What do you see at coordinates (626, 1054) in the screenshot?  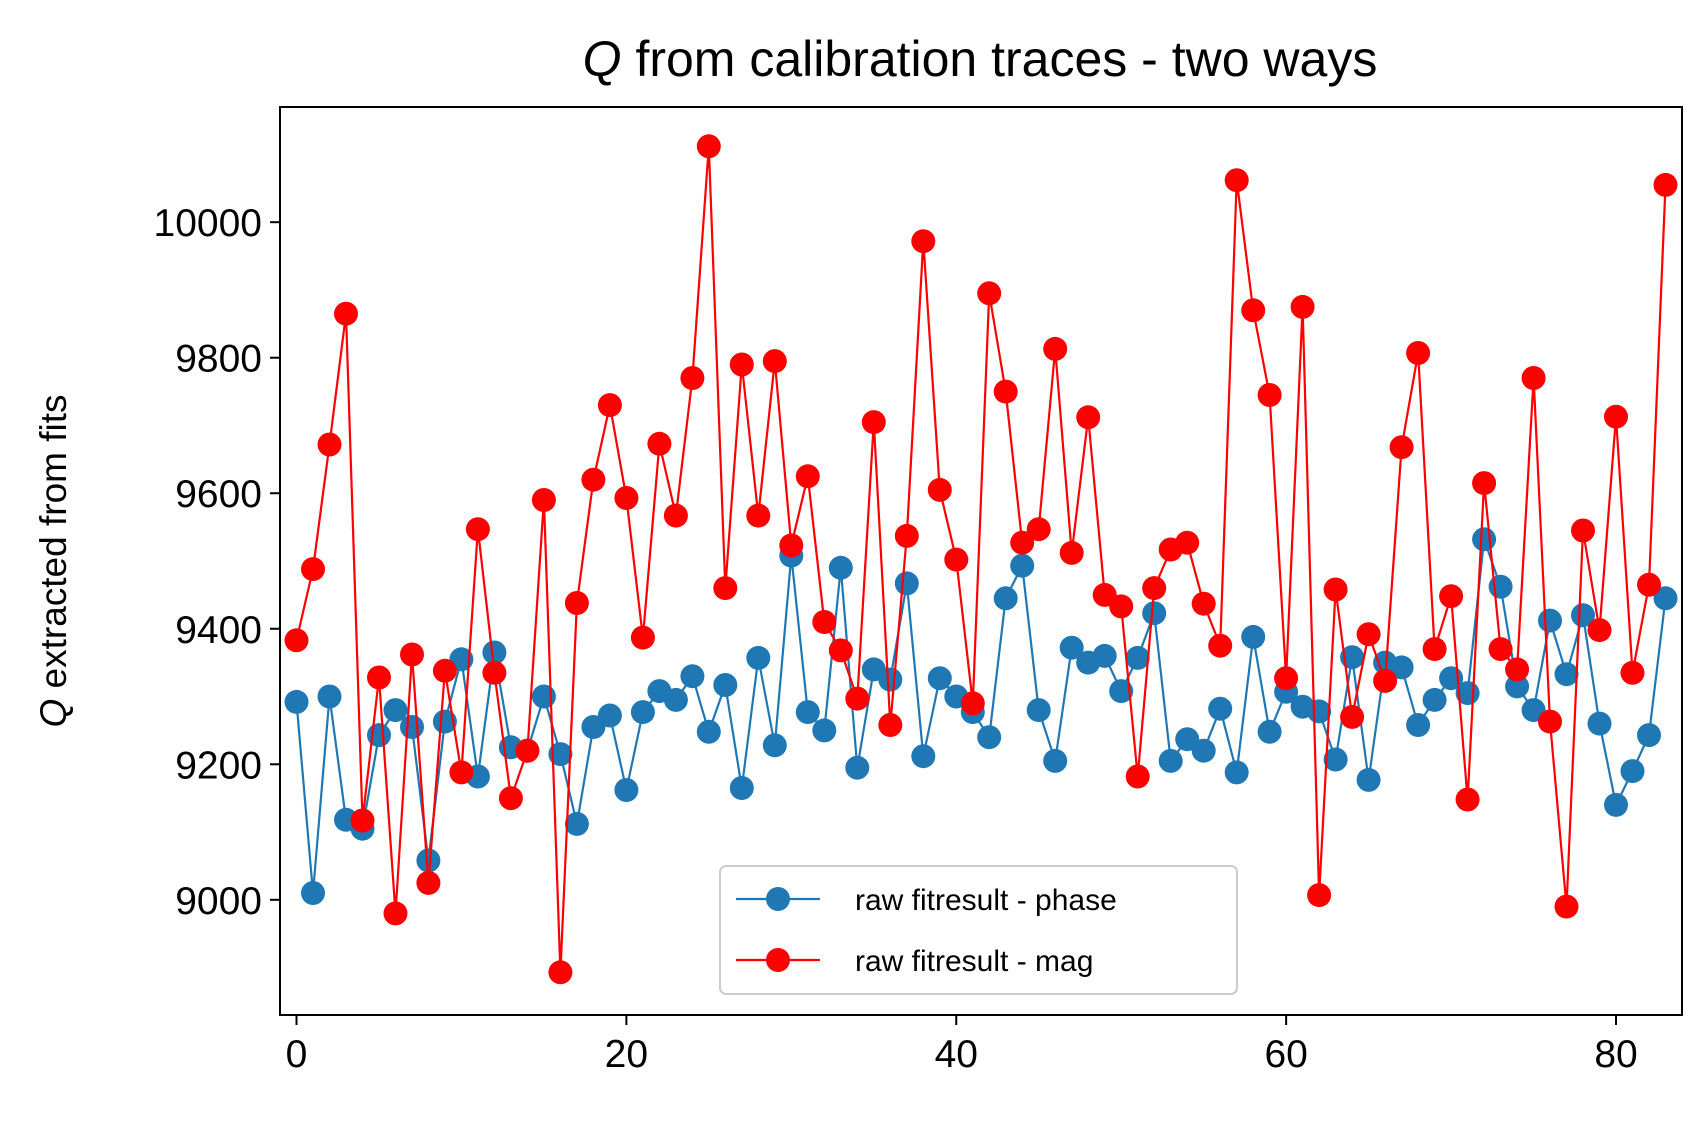 I see `x-tick-label: 20` at bounding box center [626, 1054].